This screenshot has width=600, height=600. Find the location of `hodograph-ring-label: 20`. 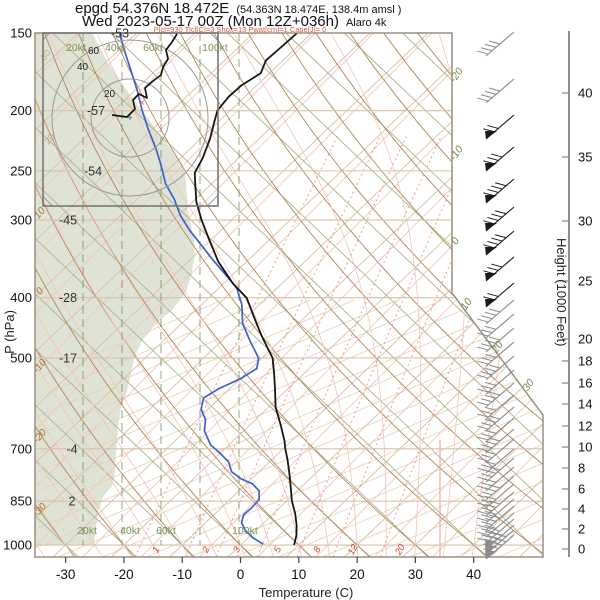

hodograph-ring-label: 20 is located at coordinates (110, 94).